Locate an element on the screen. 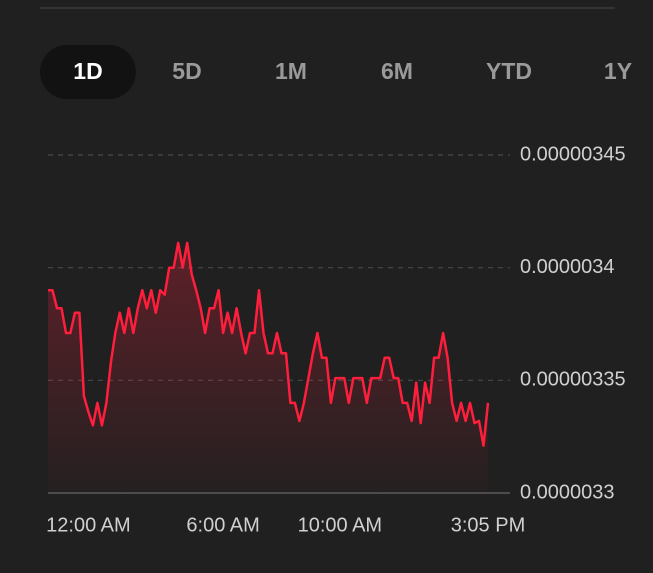 The image size is (653, 573). x-tick-label: 6:00 AM is located at coordinates (222, 525).